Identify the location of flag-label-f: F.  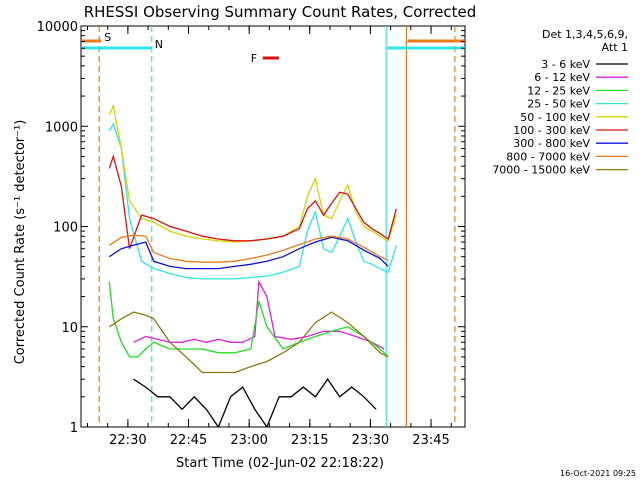
(254, 58).